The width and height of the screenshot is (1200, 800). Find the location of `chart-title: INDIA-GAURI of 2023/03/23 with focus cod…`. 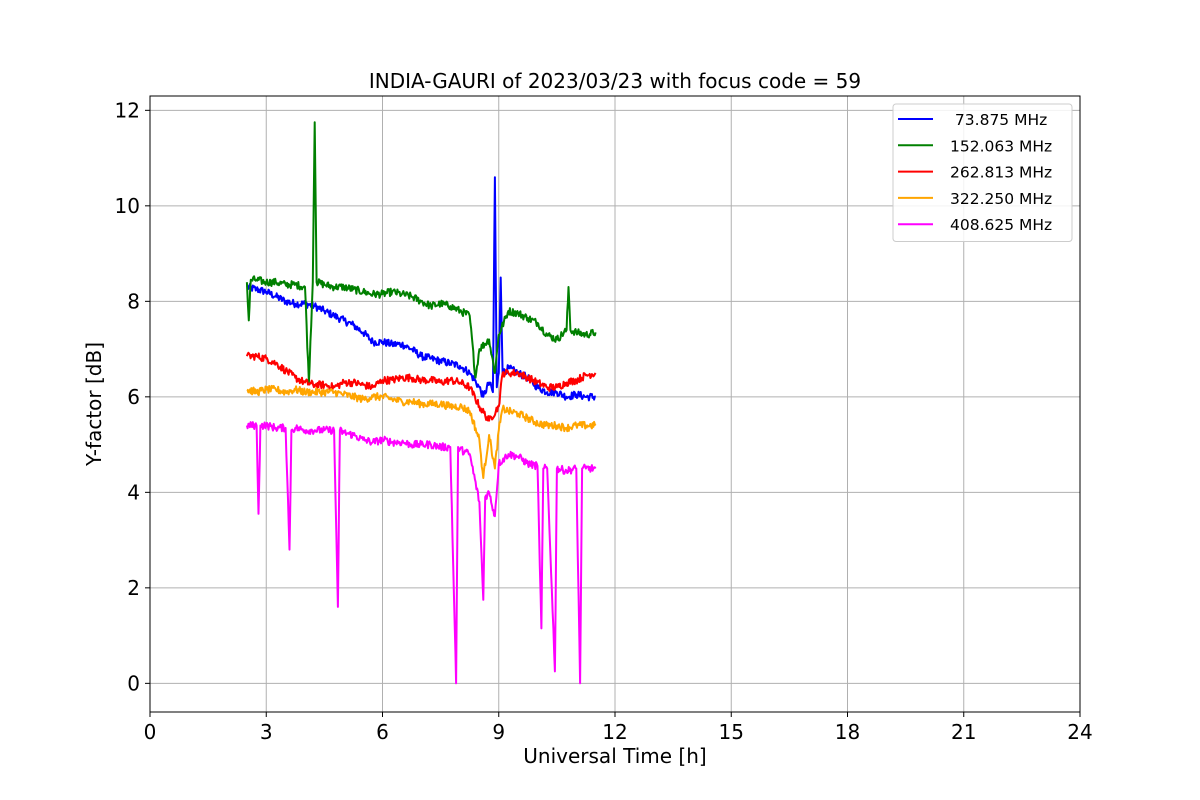

chart-title: INDIA-GAURI of 2023/03/23 with focus cod… is located at coordinates (615, 81).